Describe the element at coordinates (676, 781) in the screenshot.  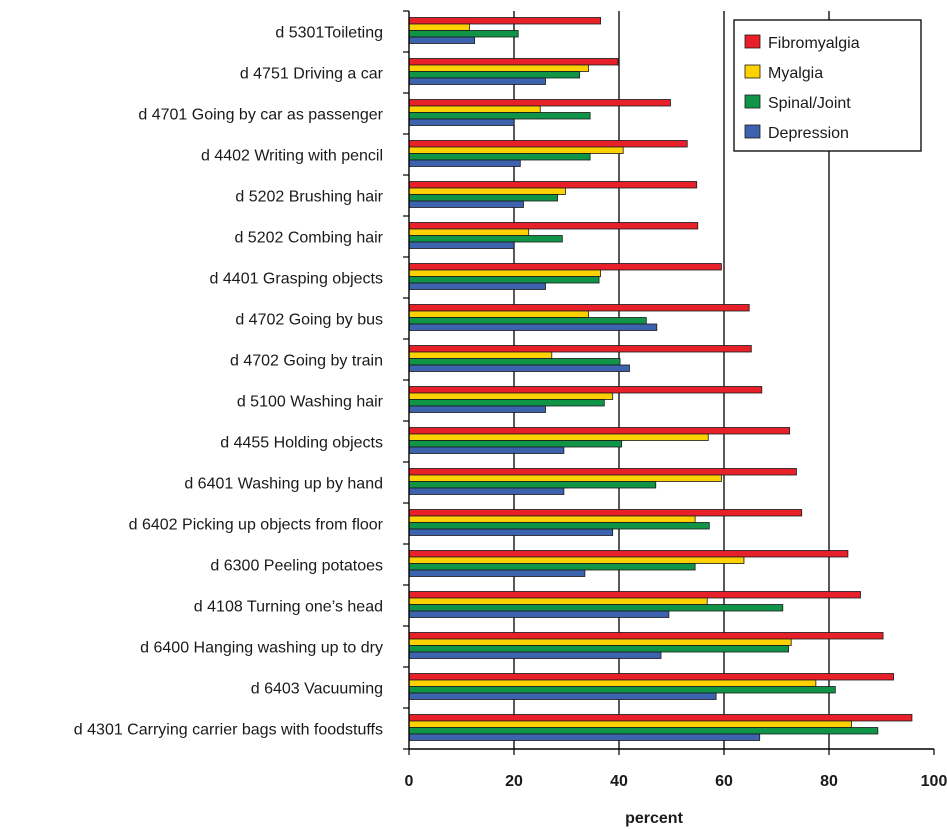
I see `x-tick-labels: 0 20 40 60 80 100` at that location.